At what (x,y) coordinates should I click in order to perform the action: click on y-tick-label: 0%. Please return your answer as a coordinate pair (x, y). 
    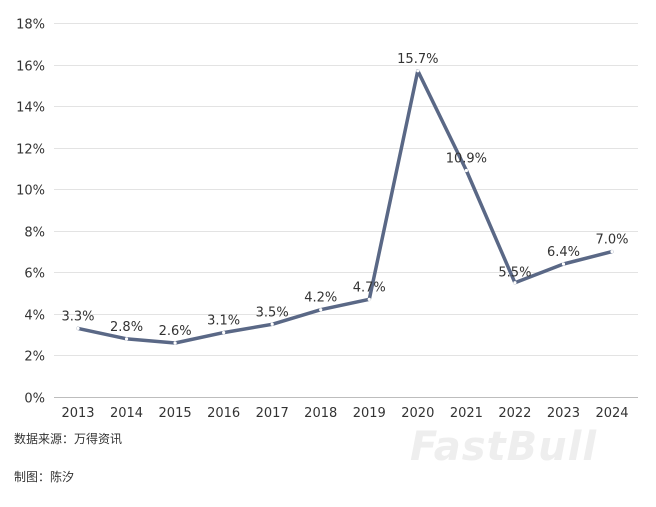
    Looking at the image, I should click on (34, 399).